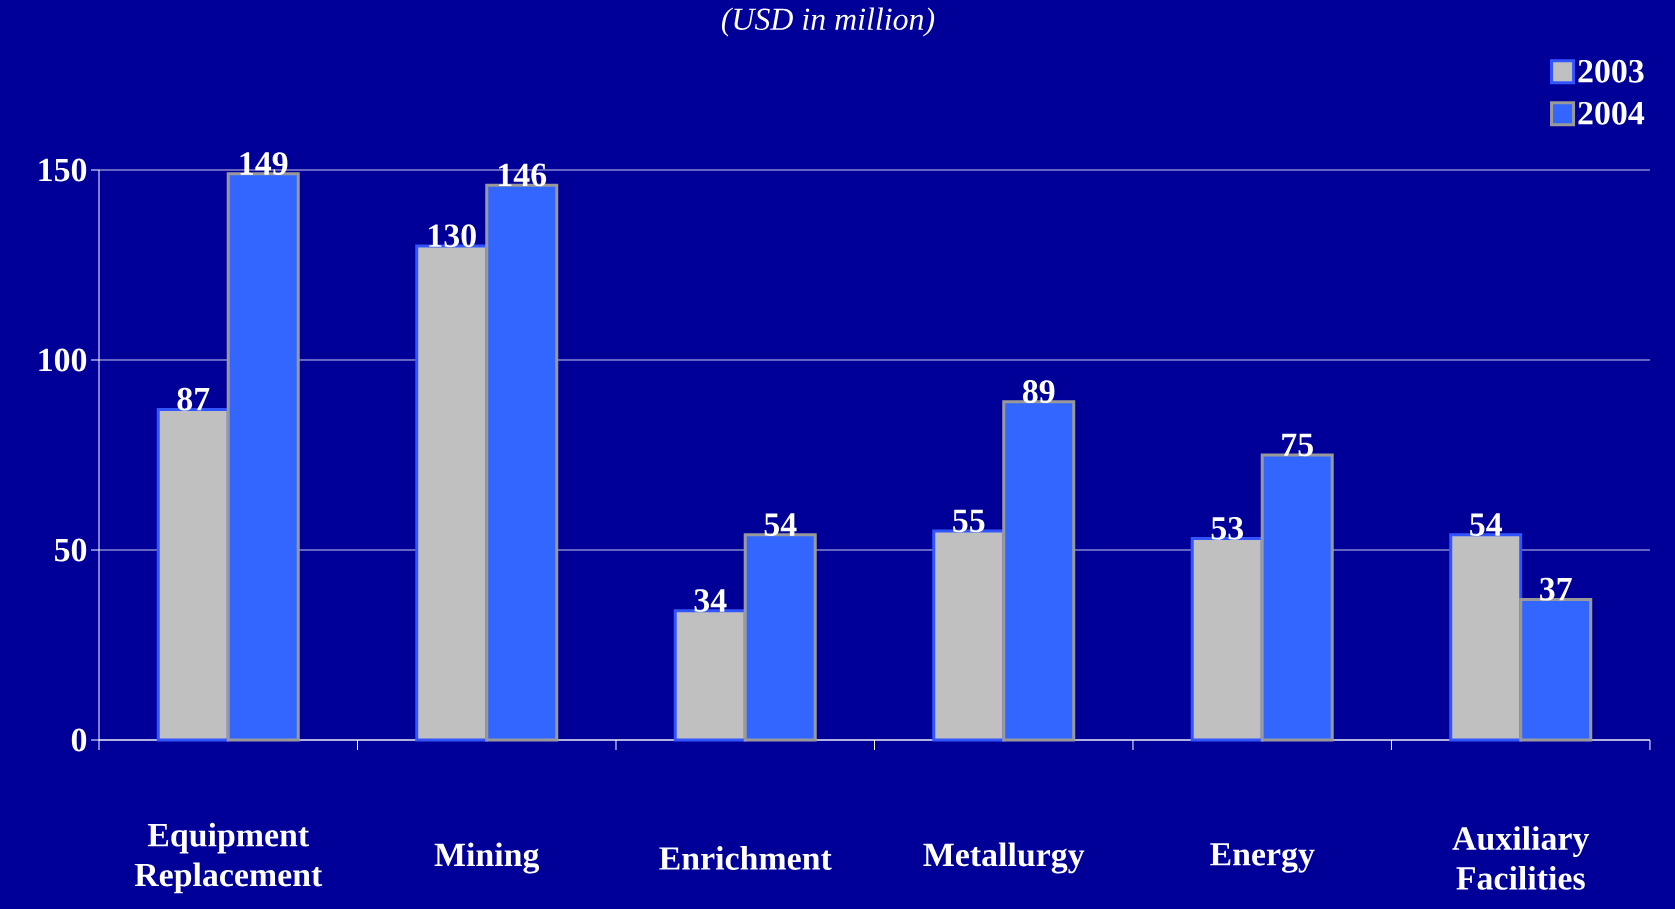 Image resolution: width=1675 pixels, height=909 pixels. Describe the element at coordinates (1297, 445) in the screenshot. I see `data-label: 75` at that location.